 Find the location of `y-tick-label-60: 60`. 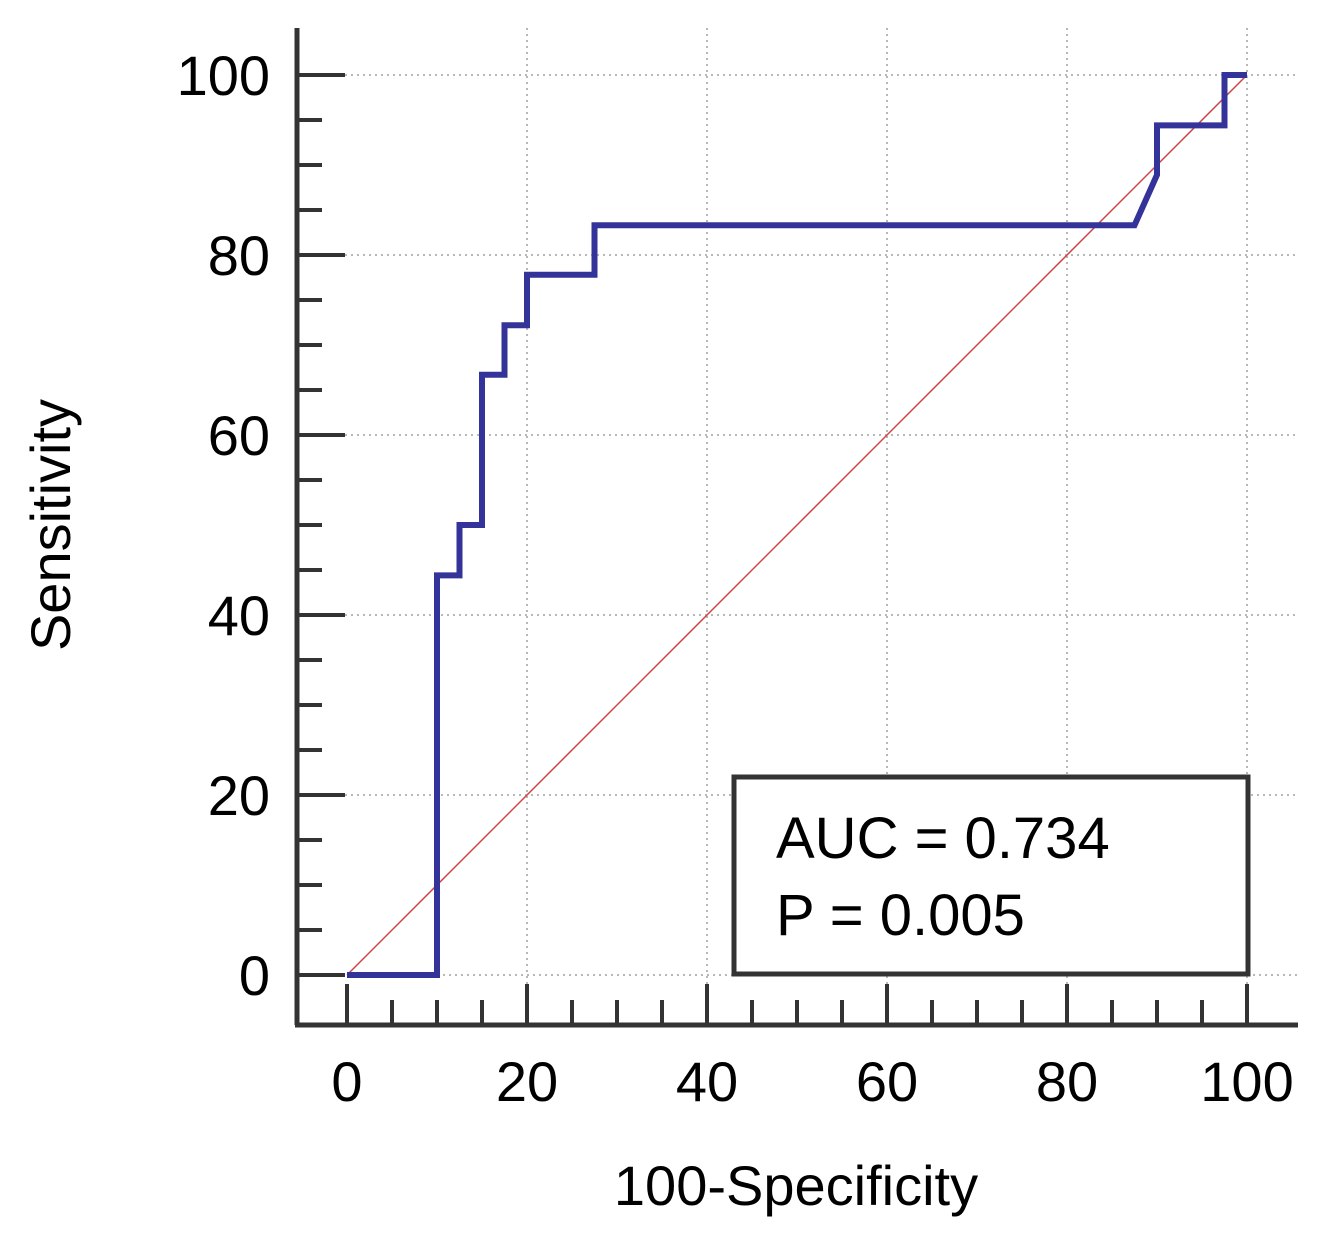

y-tick-label-60: 60 is located at coordinates (239, 435).